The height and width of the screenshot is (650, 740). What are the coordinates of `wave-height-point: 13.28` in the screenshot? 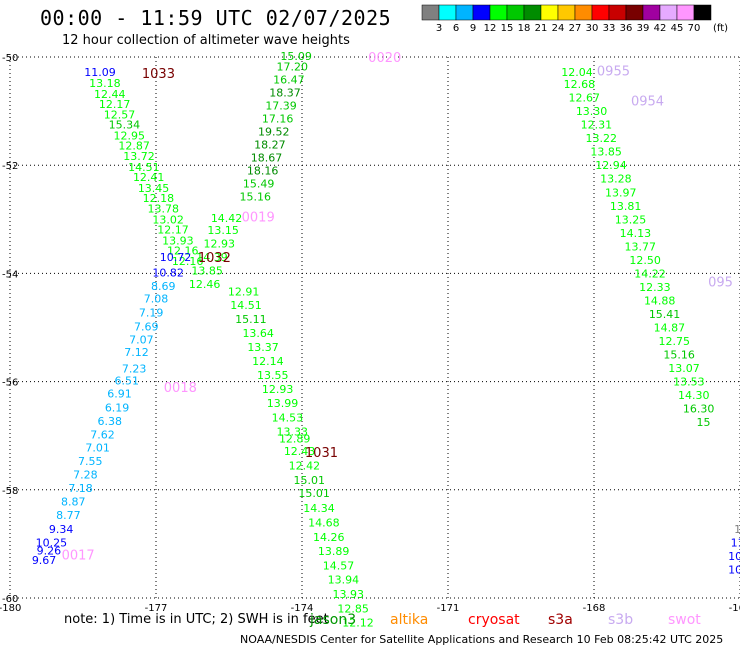 It's located at (616, 179).